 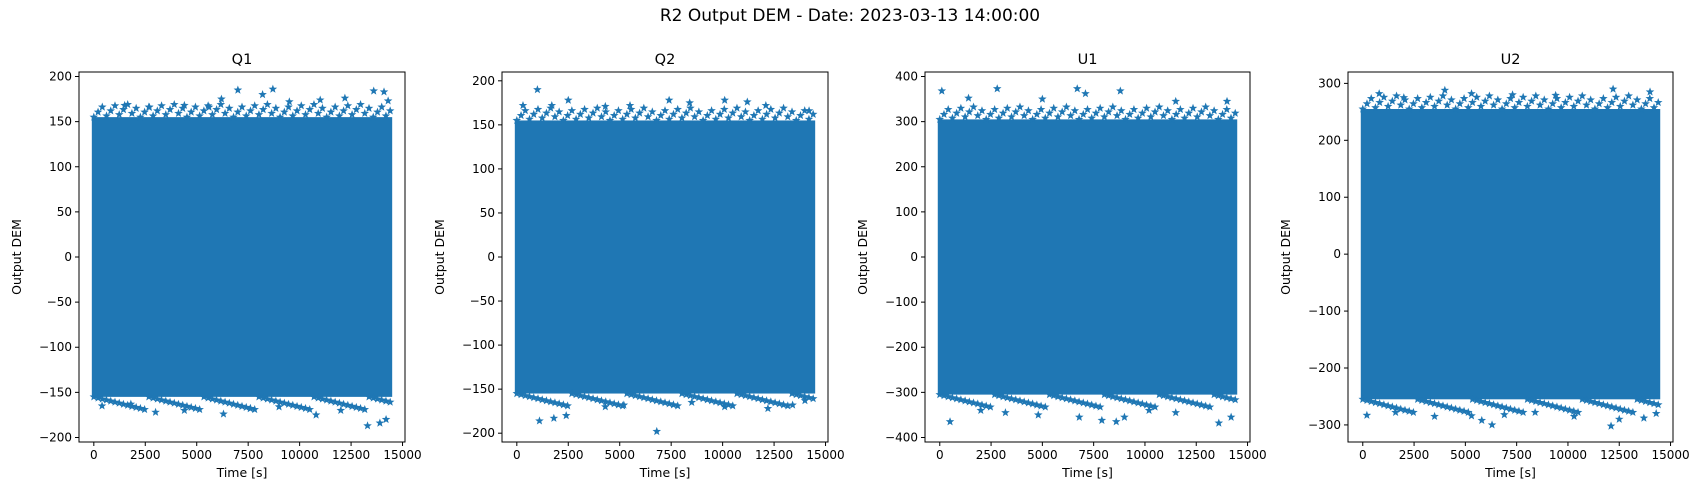 I want to click on y-axis-label: Output DEM, so click(x=439, y=257).